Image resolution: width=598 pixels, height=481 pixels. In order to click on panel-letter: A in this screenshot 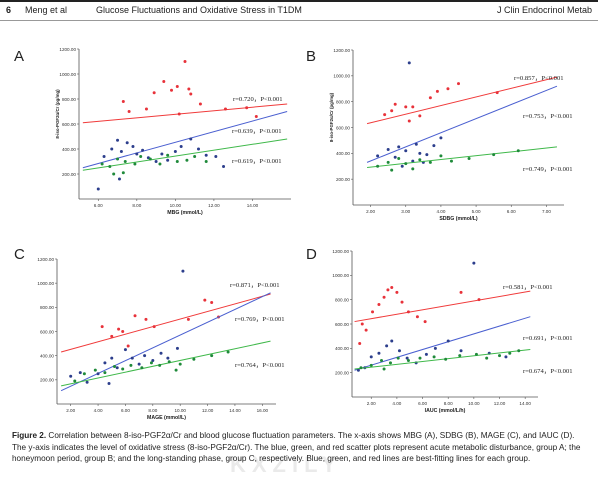, I will do `click(19, 56)`.